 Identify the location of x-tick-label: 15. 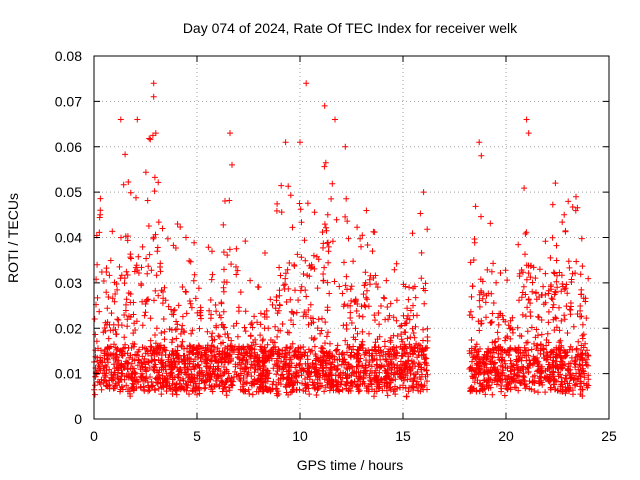
(403, 436).